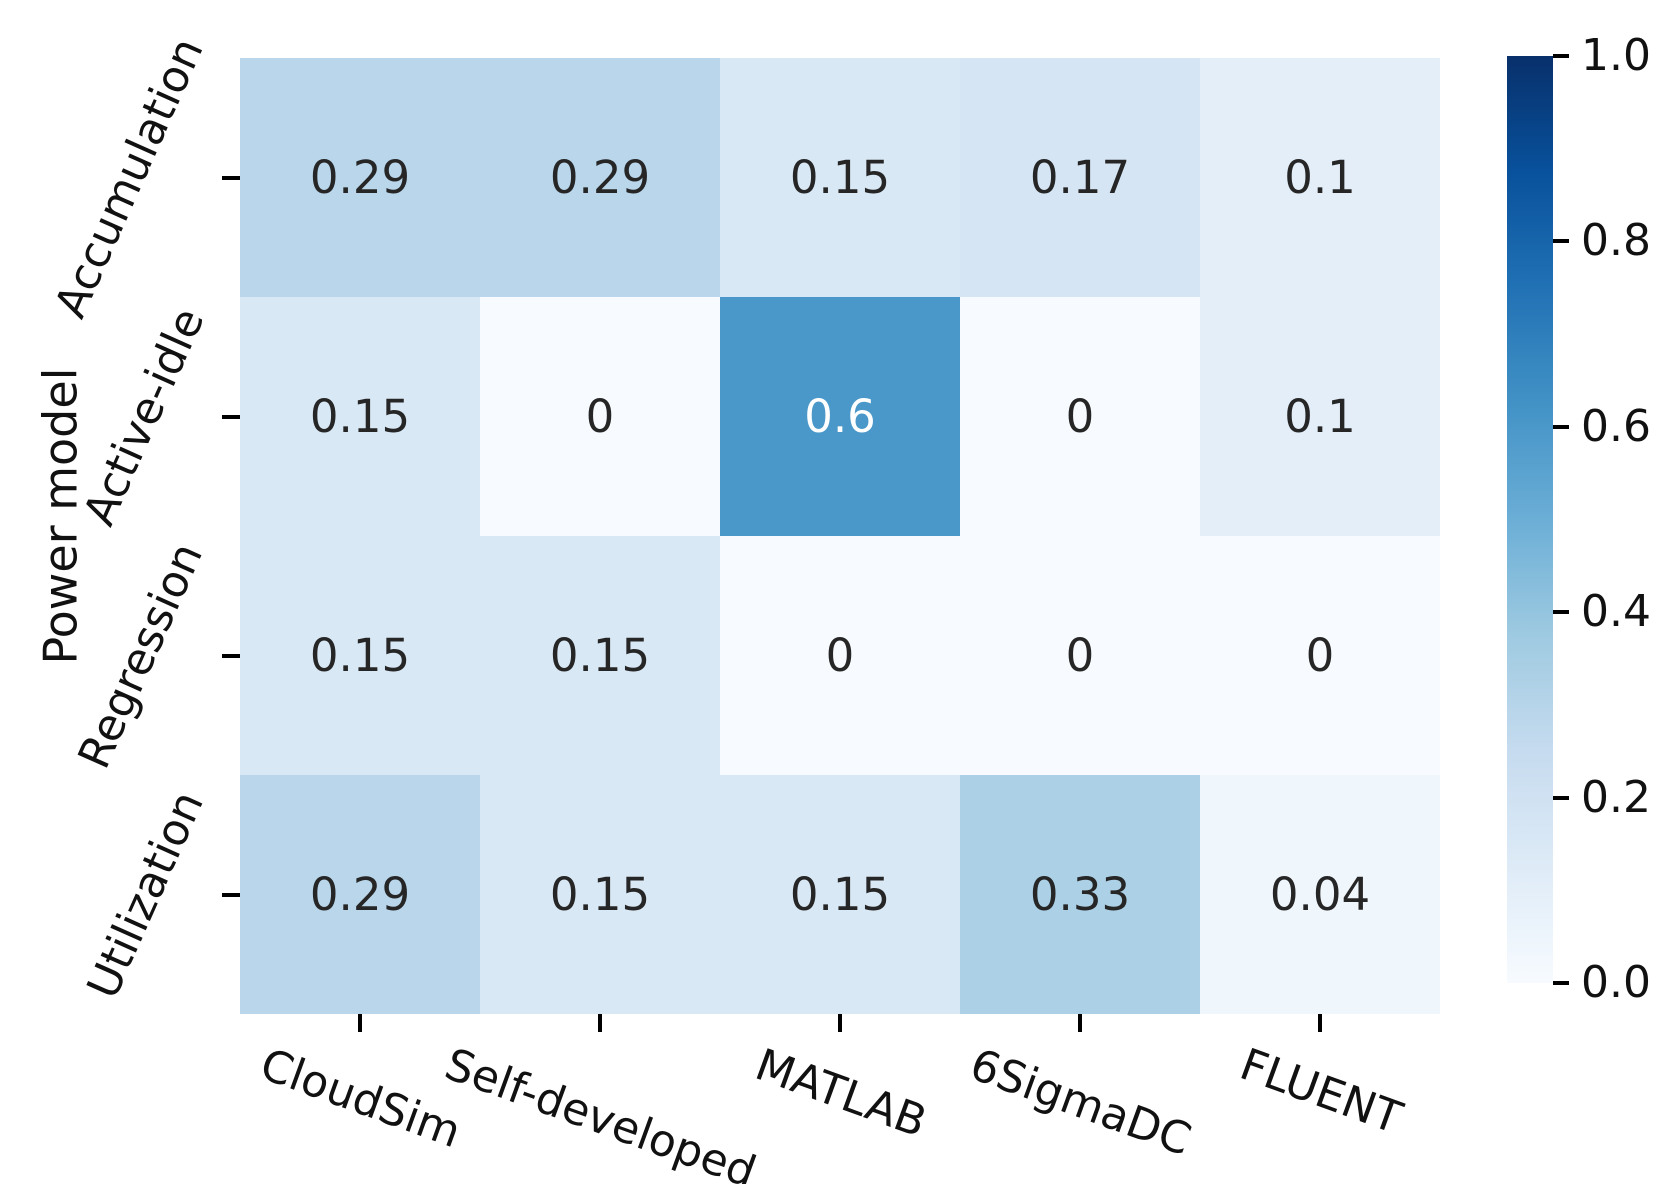 The image size is (1679, 1184). I want to click on heatmap-cell-Accumulation-Self-developed: 0.29, so click(600, 177).